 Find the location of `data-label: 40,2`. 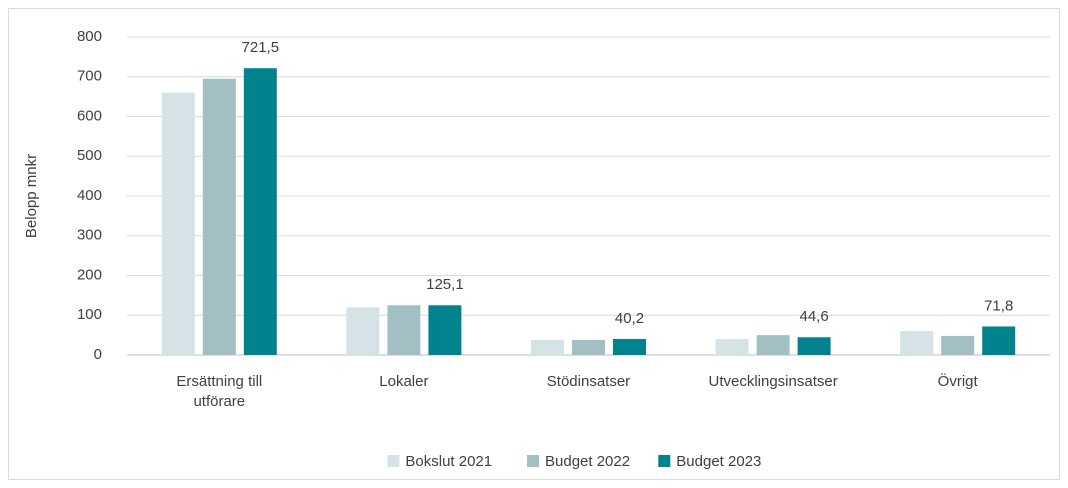

data-label: 40,2 is located at coordinates (629, 318).